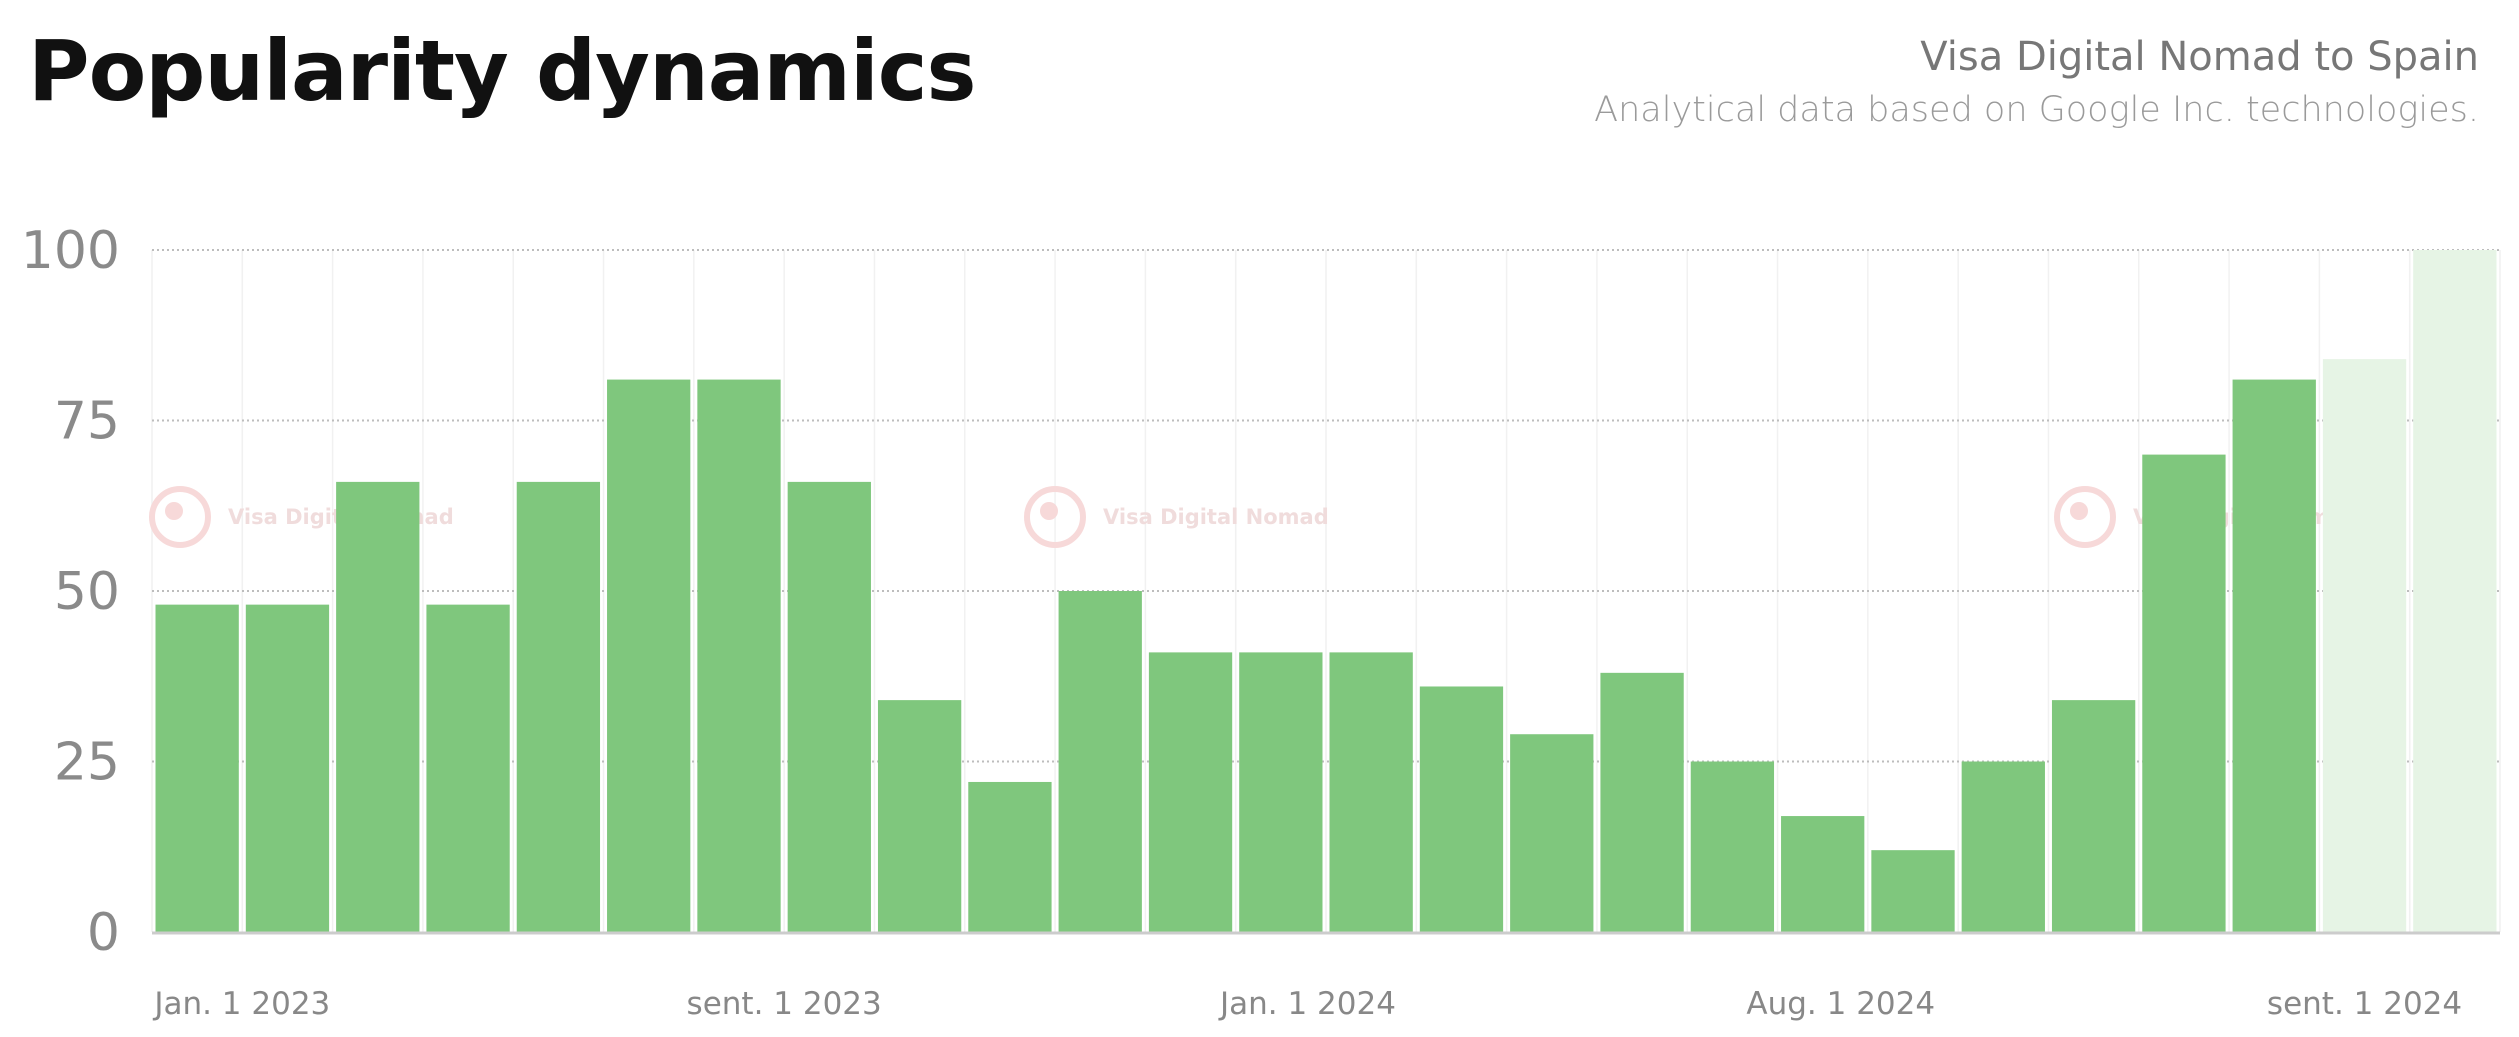  What do you see at coordinates (87, 422) in the screenshot?
I see `y-tick-label: 75` at bounding box center [87, 422].